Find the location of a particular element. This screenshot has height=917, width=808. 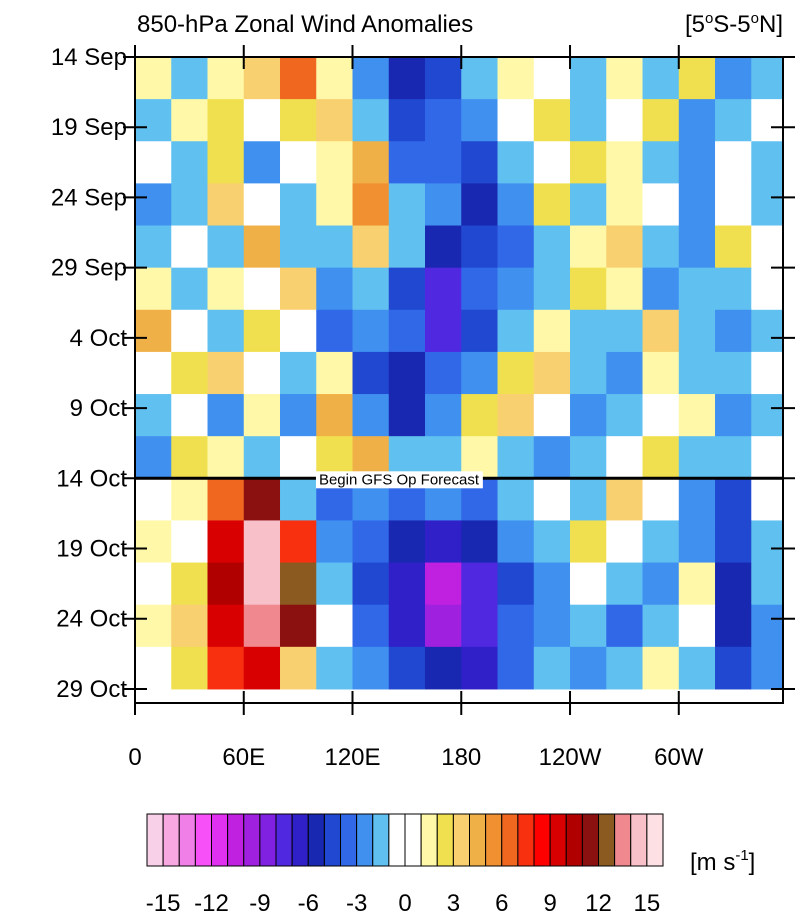

colorbar-label: 9 is located at coordinates (549, 903).